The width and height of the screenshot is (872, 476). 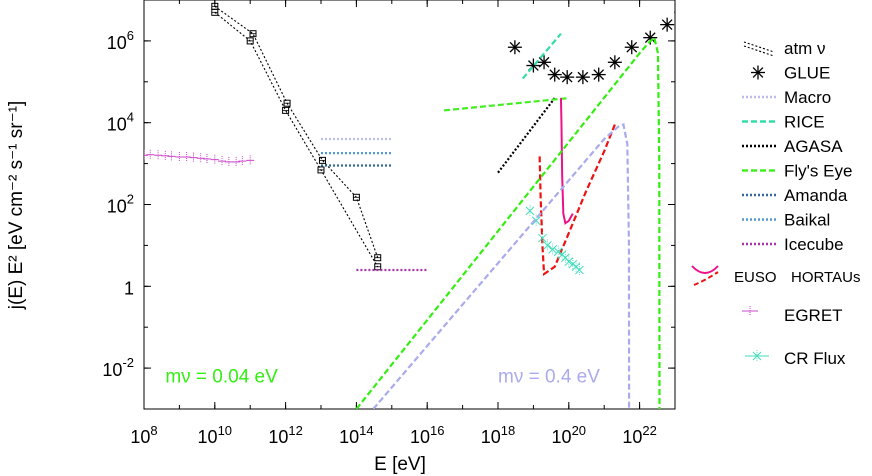 I want to click on legend-entry-egret: EGRET, so click(x=792, y=315).